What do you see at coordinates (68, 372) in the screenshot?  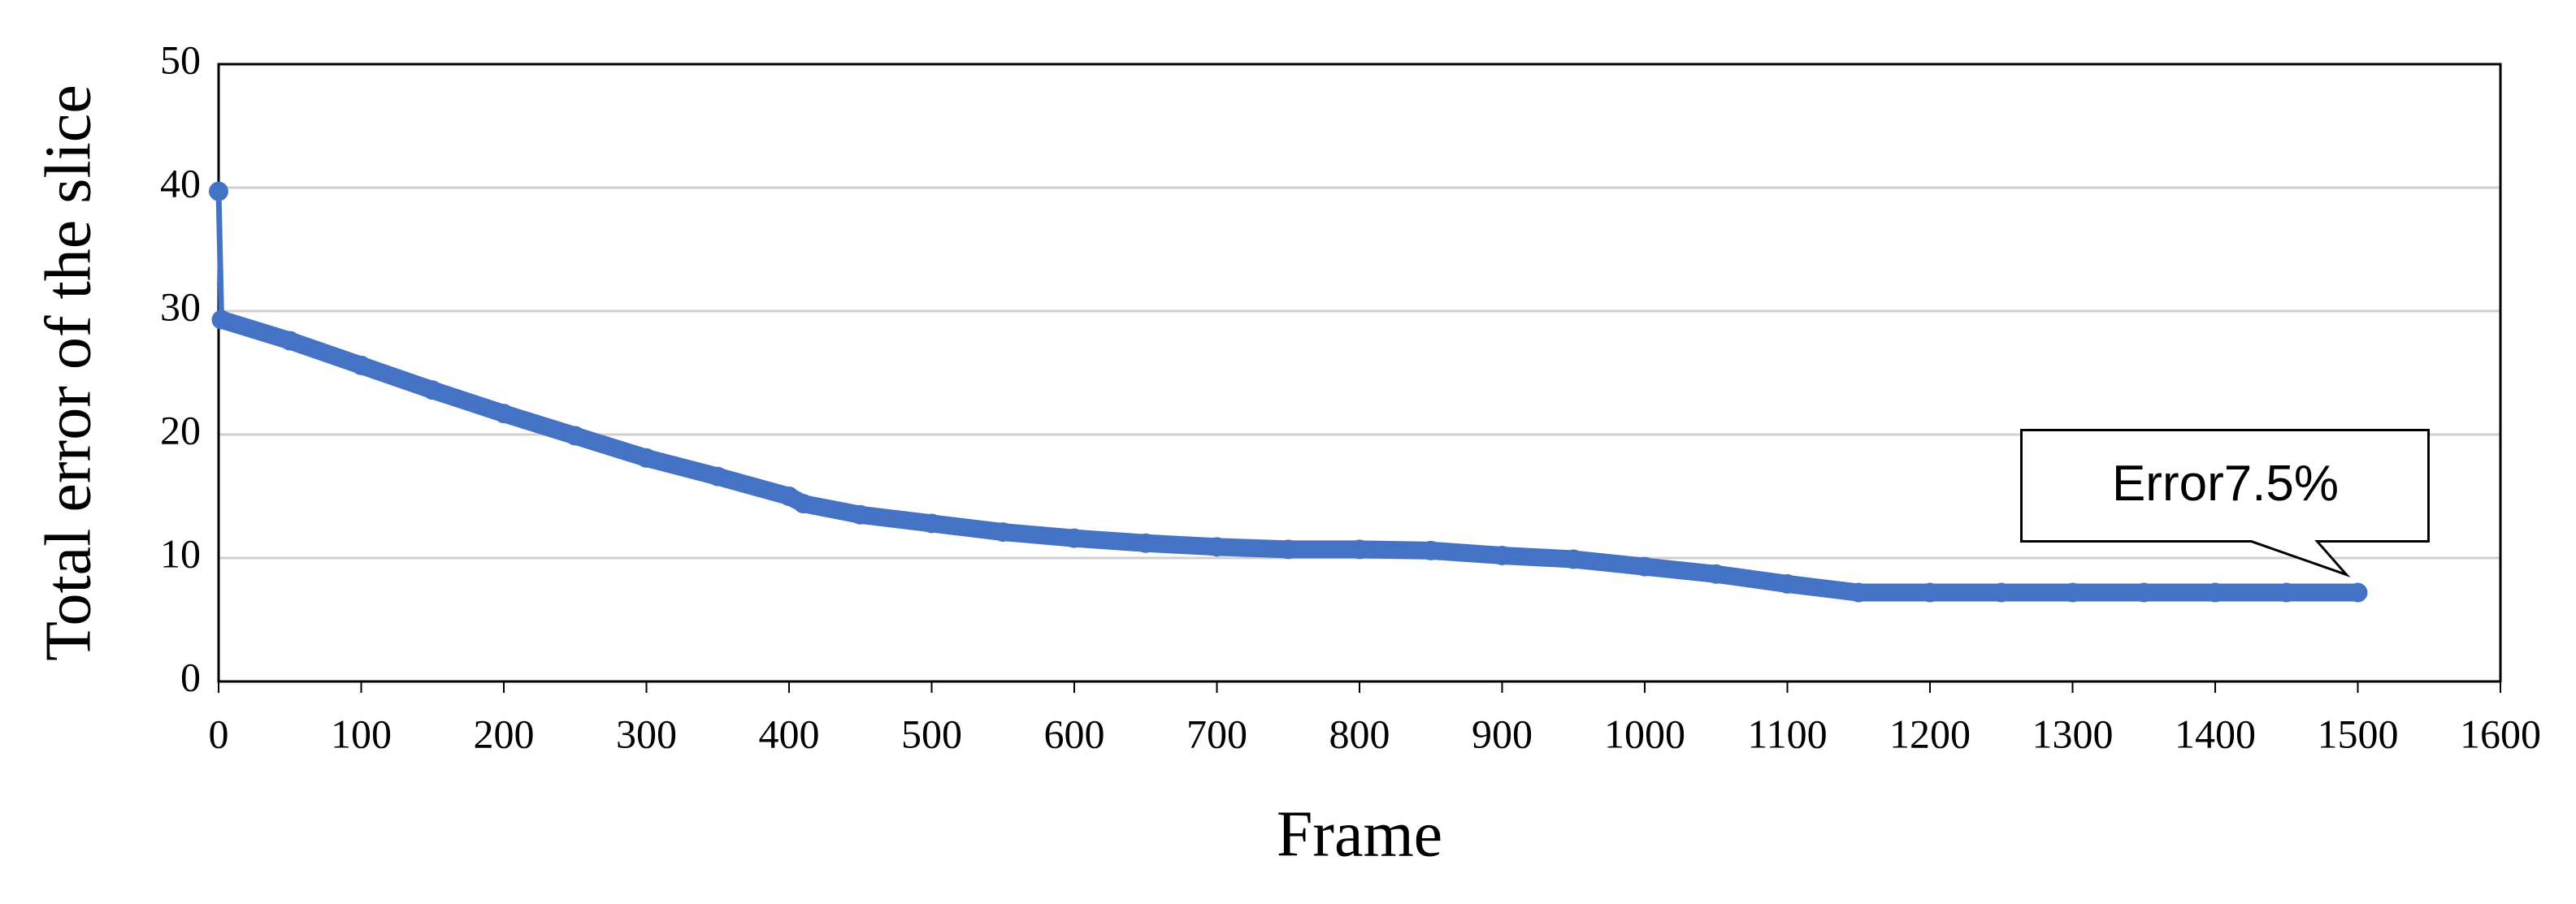 I see `y-axis-title: Total error of the slice` at bounding box center [68, 372].